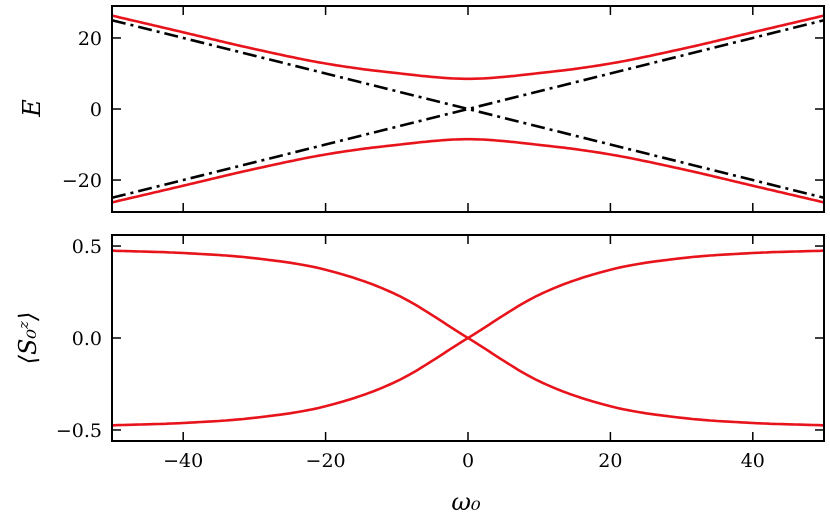  Describe the element at coordinates (87, 247) in the screenshot. I see `y-tick-label: 0.5` at that location.